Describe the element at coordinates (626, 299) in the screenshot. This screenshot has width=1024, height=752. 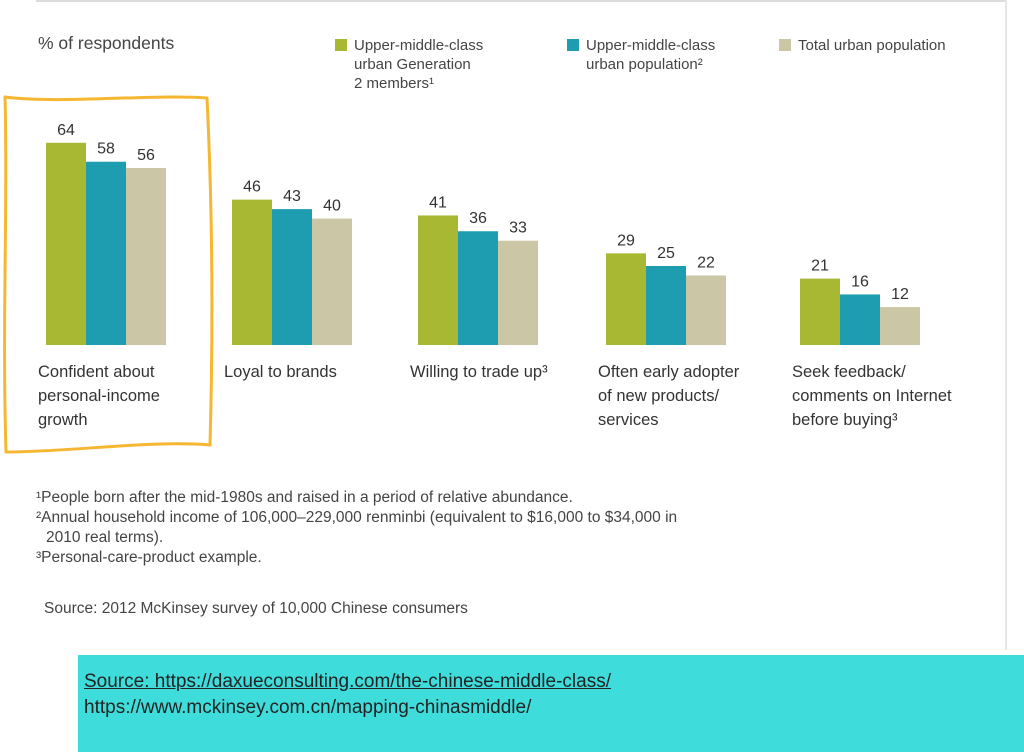
I see `bar-s1-c4` at that location.